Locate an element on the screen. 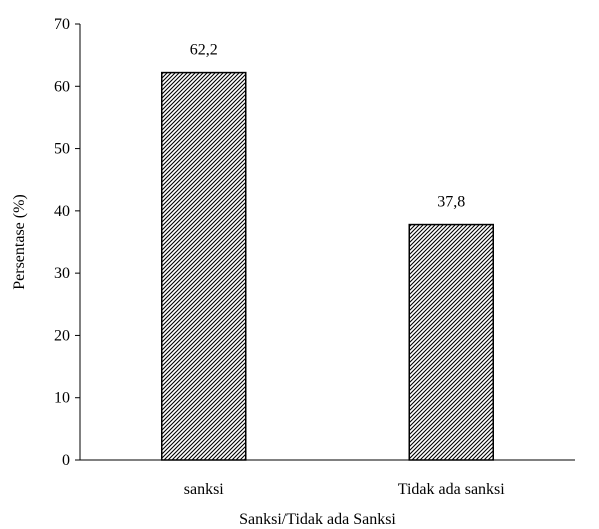 The height and width of the screenshot is (529, 599). y-axis-title: Persentase (%) is located at coordinates (19, 242).